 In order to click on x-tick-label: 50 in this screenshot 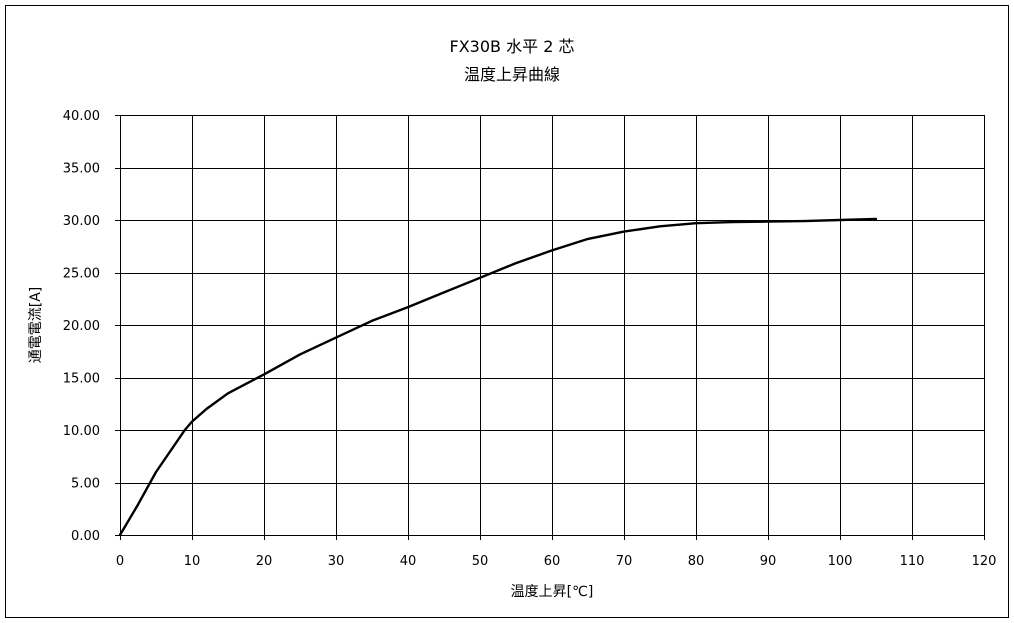, I will do `click(480, 561)`.